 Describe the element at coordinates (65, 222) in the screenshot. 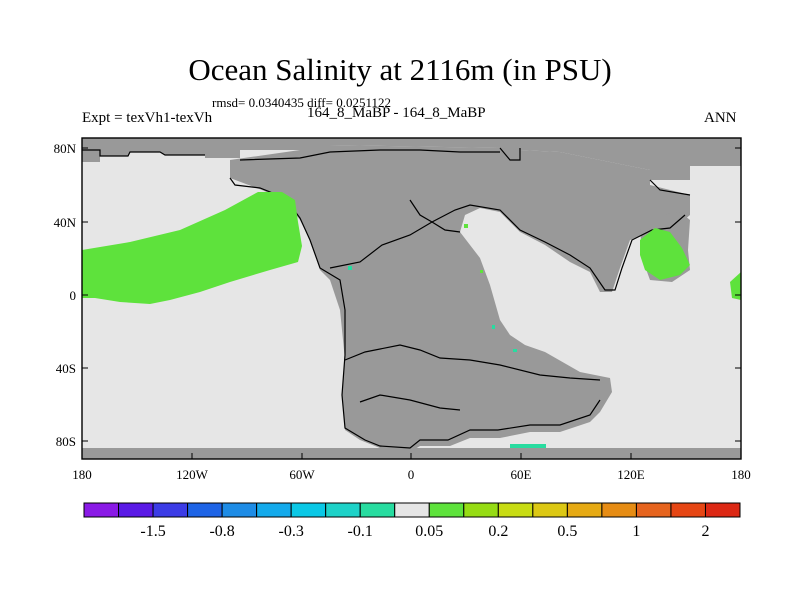

I see `lat-label-40n: 40N` at that location.